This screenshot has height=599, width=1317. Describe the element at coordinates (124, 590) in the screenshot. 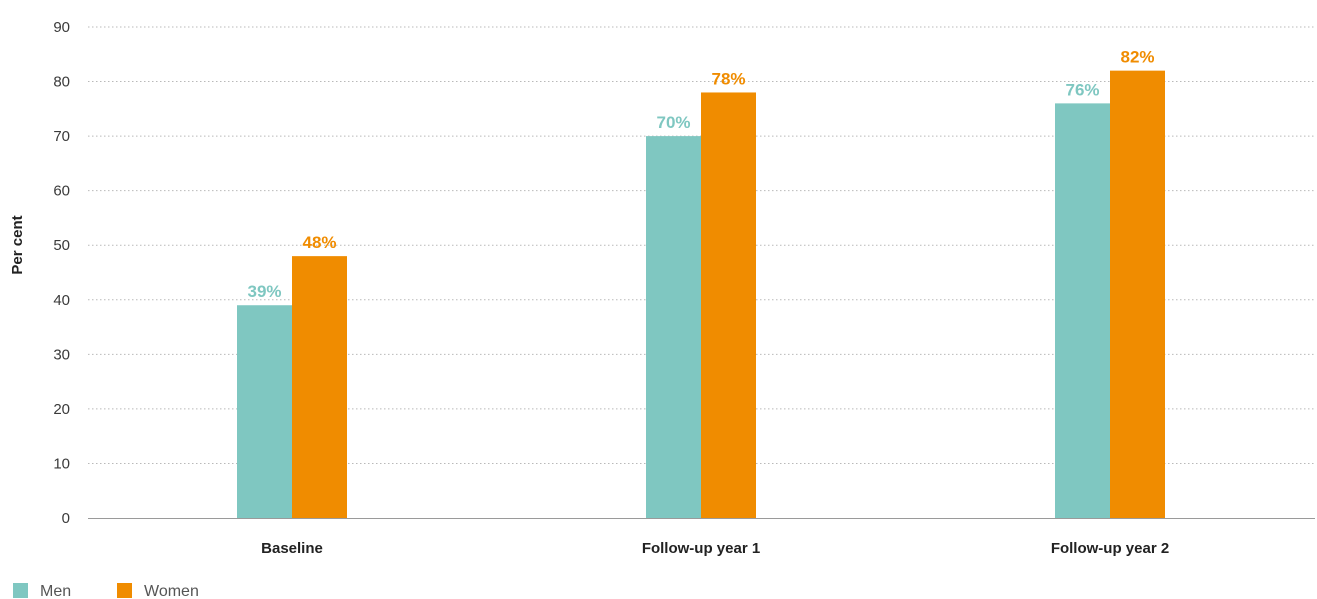

I see `legend-swatch-women` at that location.